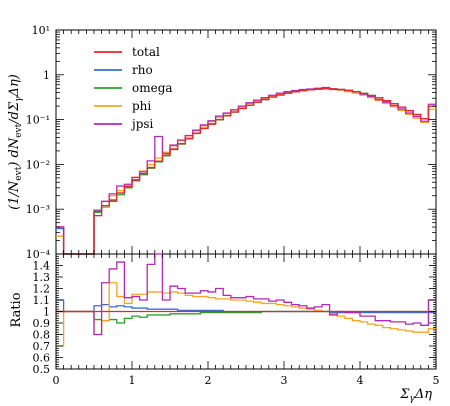  I want to click on x-tick-label: 0, so click(56, 380).